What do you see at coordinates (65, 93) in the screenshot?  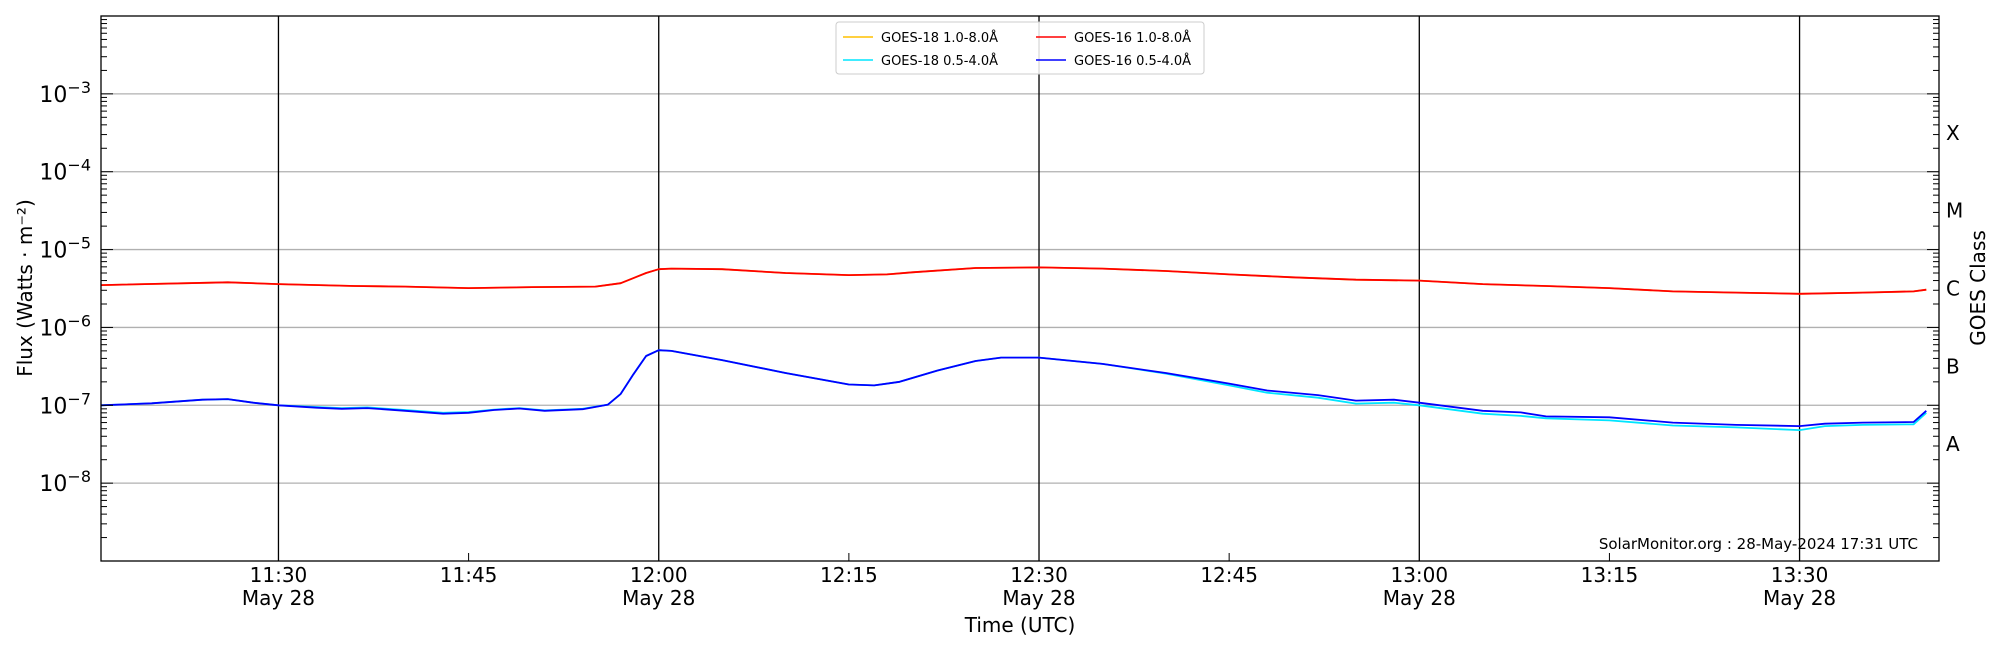 I see `y-tick-label: 10⁻³` at bounding box center [65, 93].